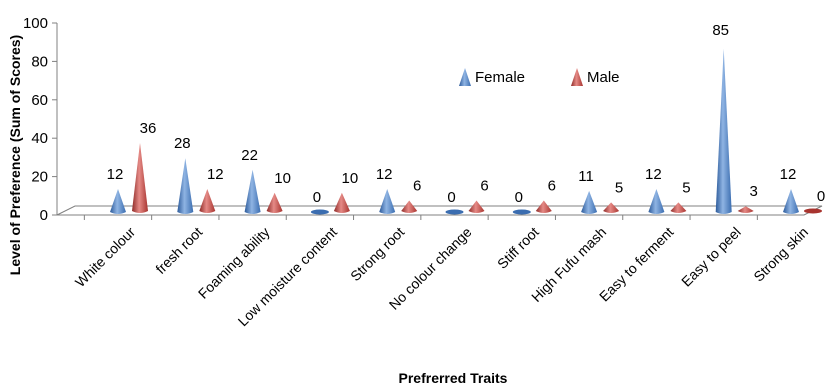 This screenshot has width=827, height=388. I want to click on y-tick-label: 0, so click(44, 215).